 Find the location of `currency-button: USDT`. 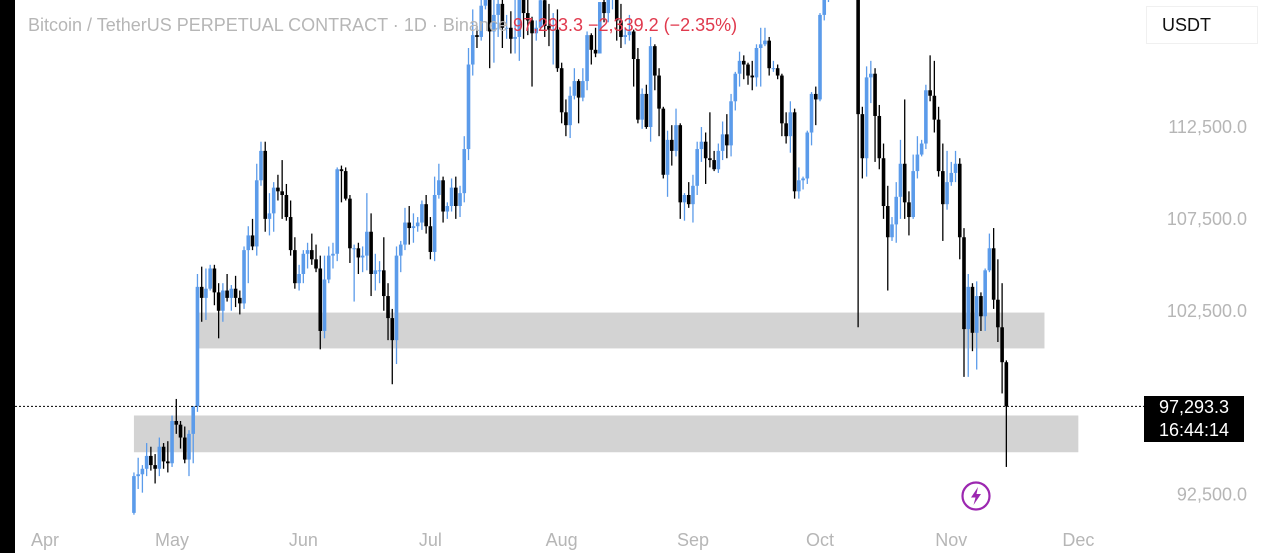

currency-button: USDT is located at coordinates (1202, 25).